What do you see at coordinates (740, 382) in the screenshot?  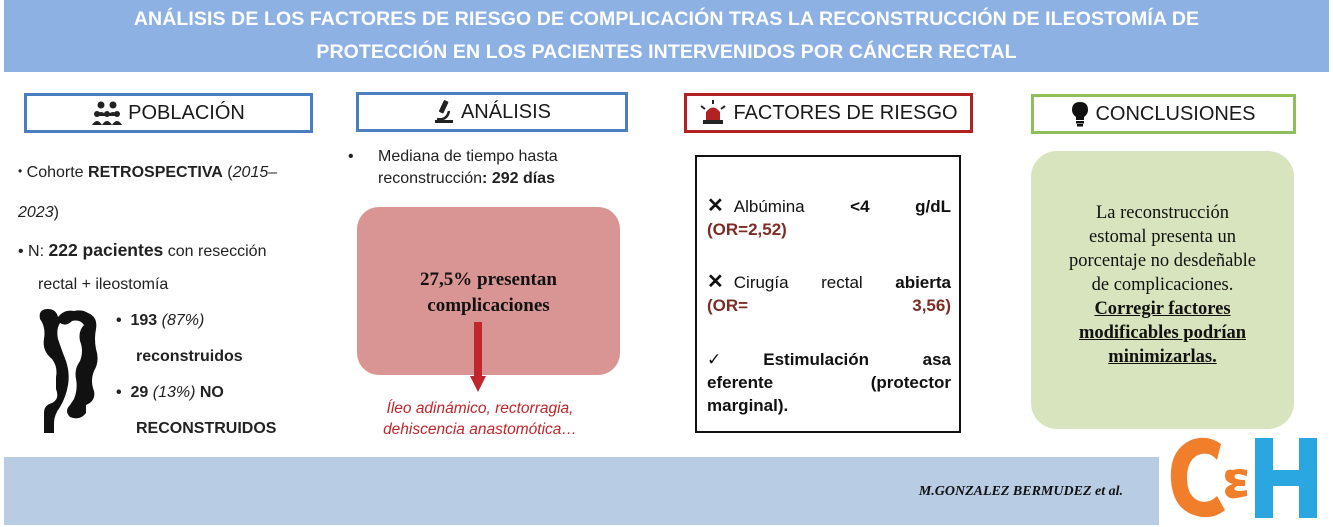 I see `rf3-c: eferente` at bounding box center [740, 382].